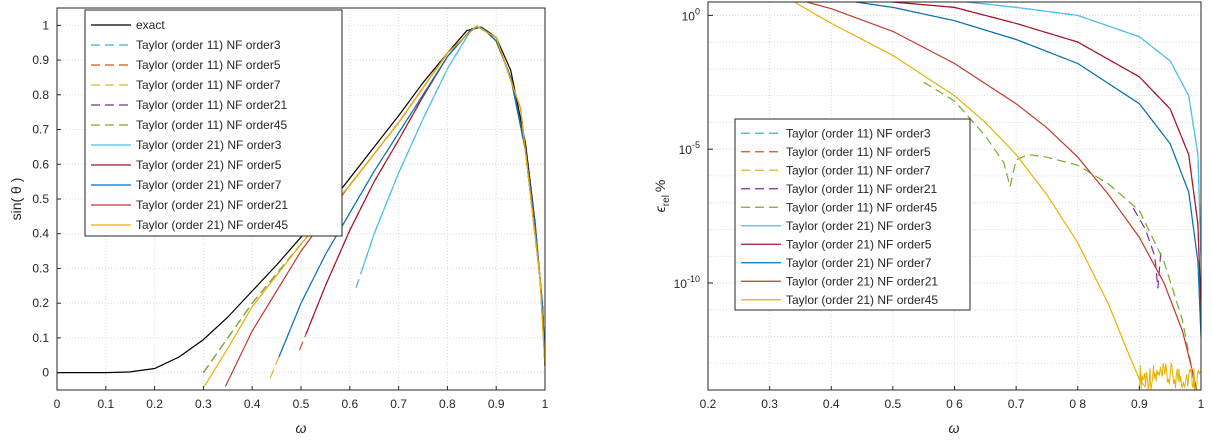  Describe the element at coordinates (666, 200) in the screenshot. I see `y-axis-label-subscript: rel` at that location.